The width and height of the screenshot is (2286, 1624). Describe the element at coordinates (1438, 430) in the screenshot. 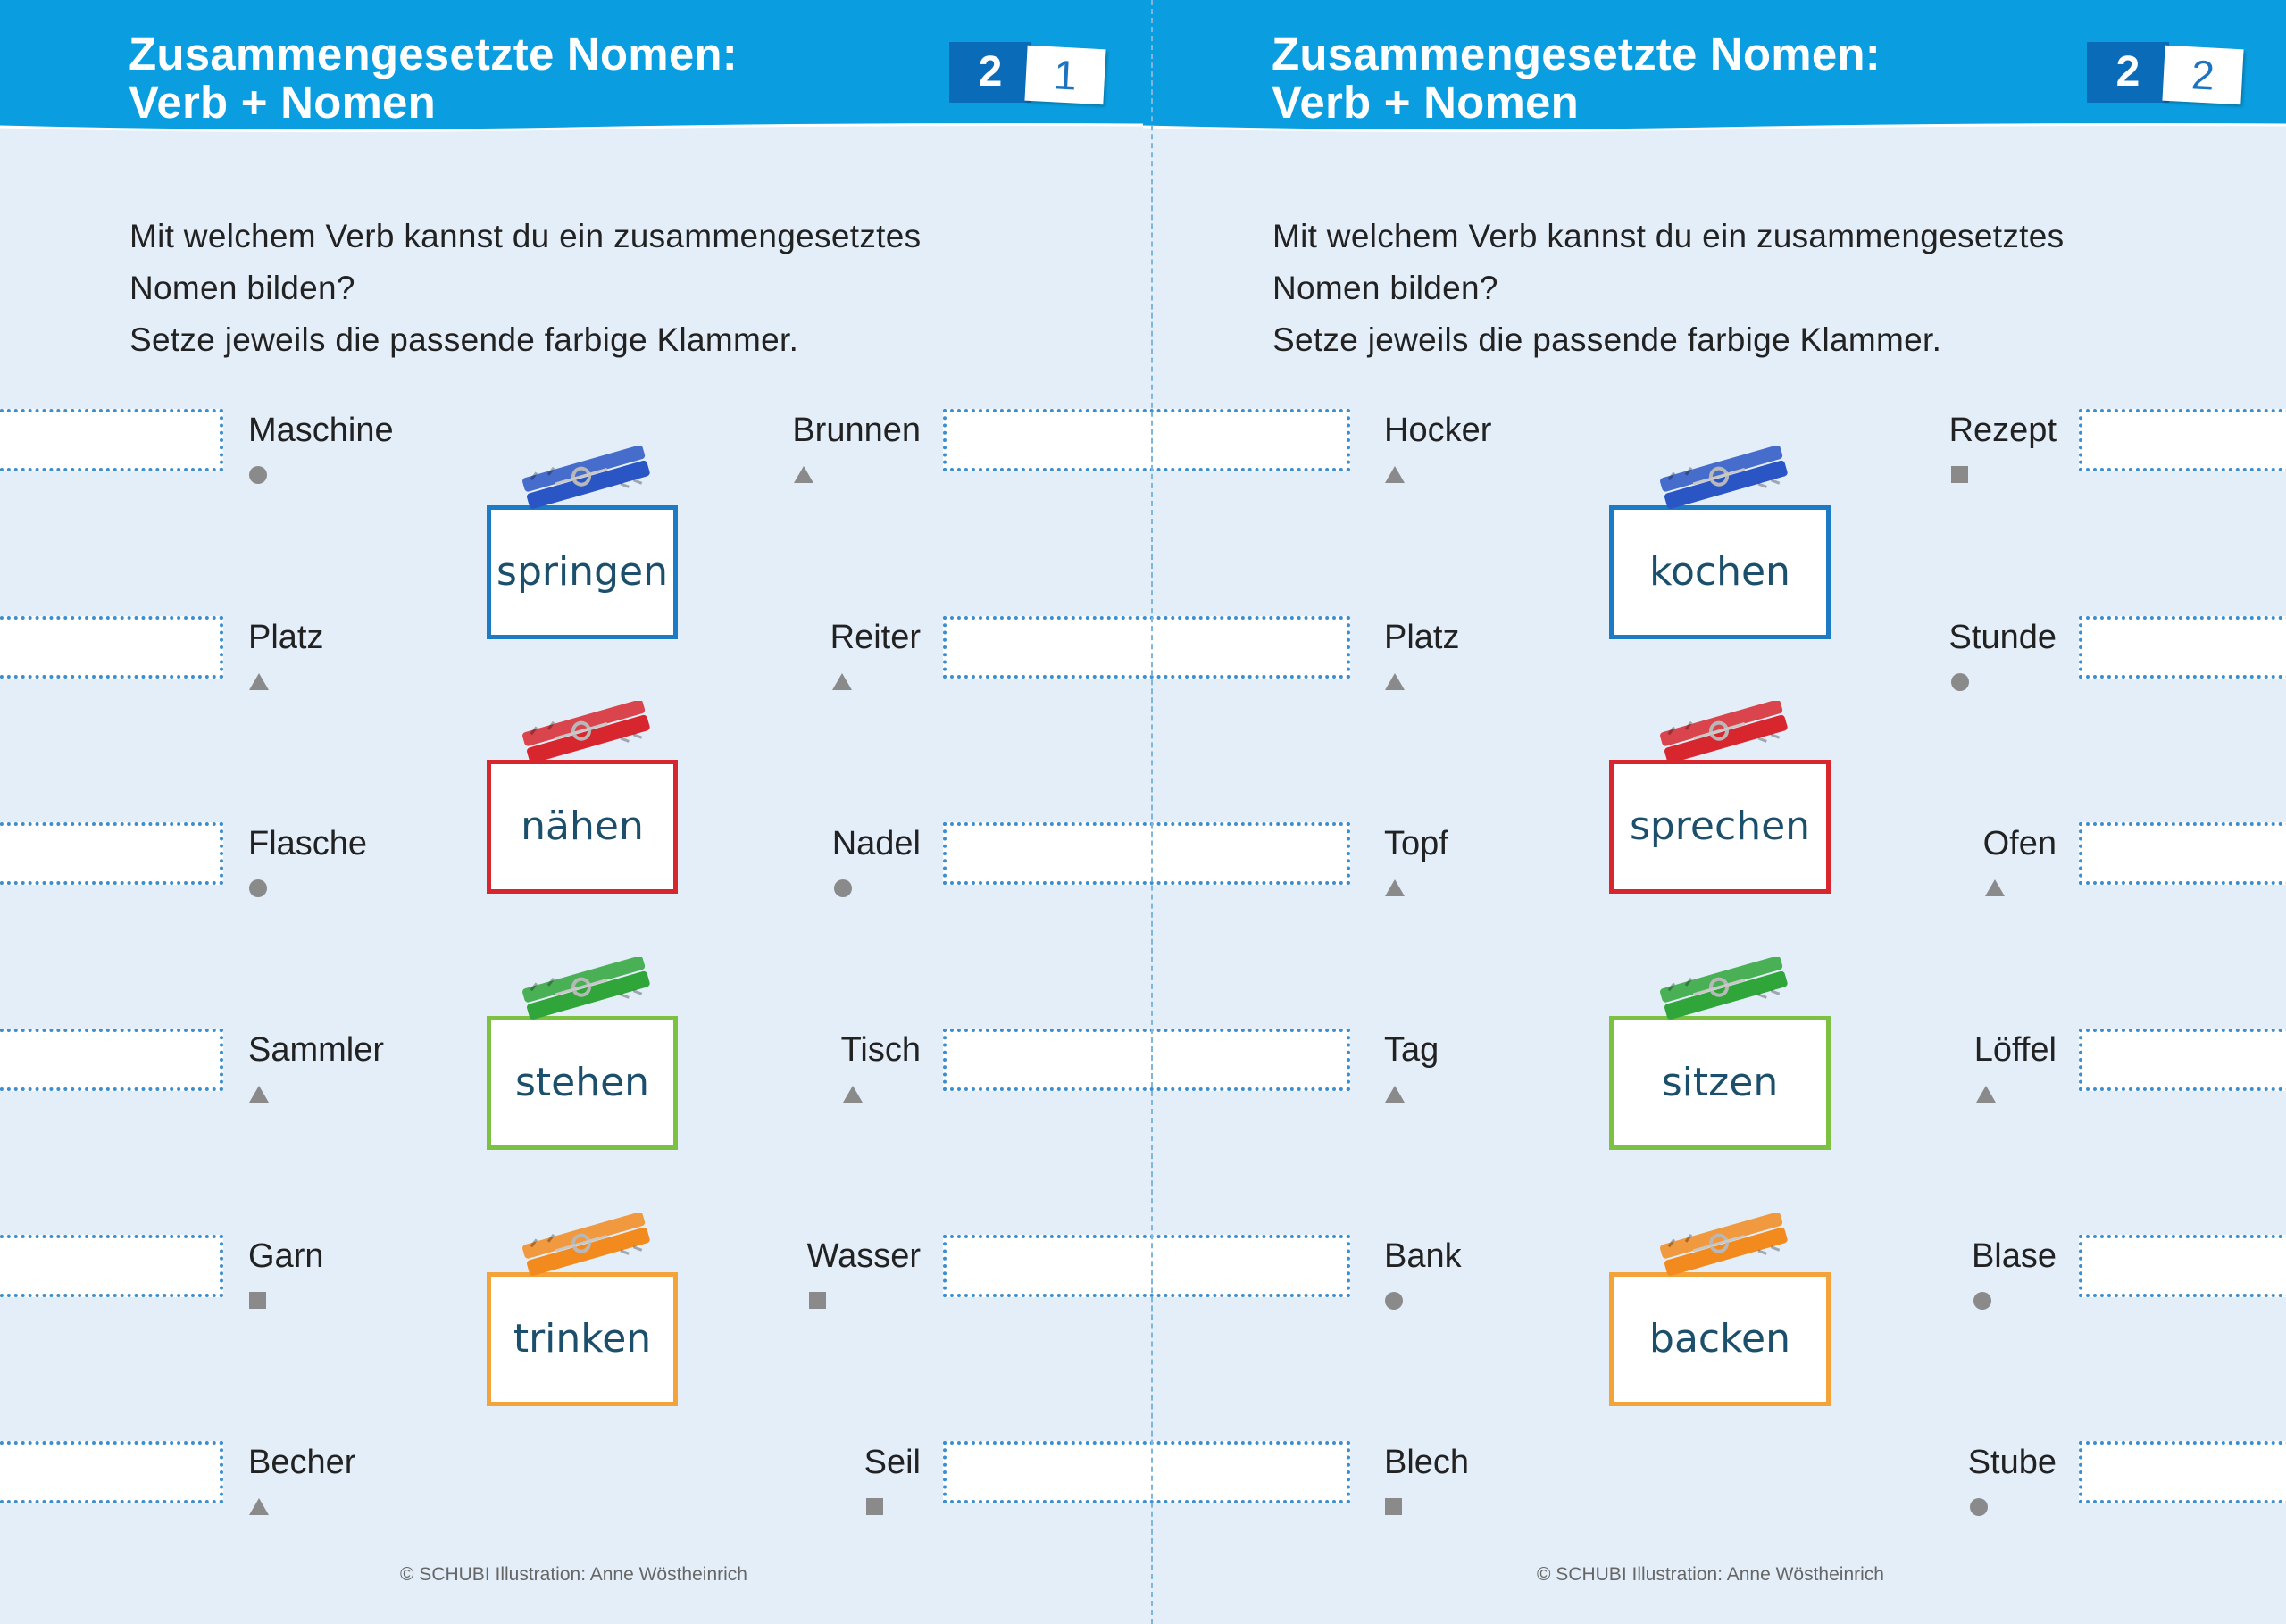

I see `noun-word-left: Hocker` at that location.